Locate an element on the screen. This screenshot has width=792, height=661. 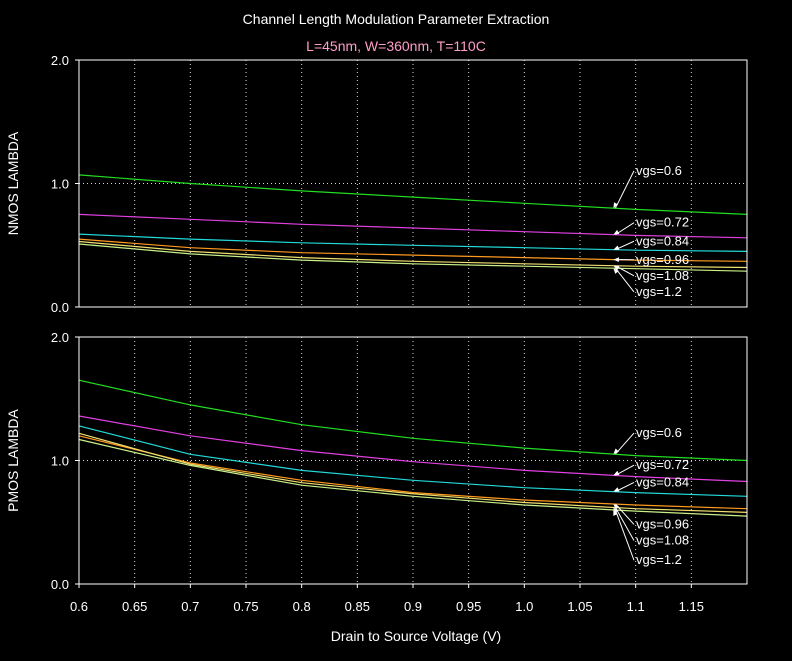
x-tick-label: 1.0 is located at coordinates (524, 606).